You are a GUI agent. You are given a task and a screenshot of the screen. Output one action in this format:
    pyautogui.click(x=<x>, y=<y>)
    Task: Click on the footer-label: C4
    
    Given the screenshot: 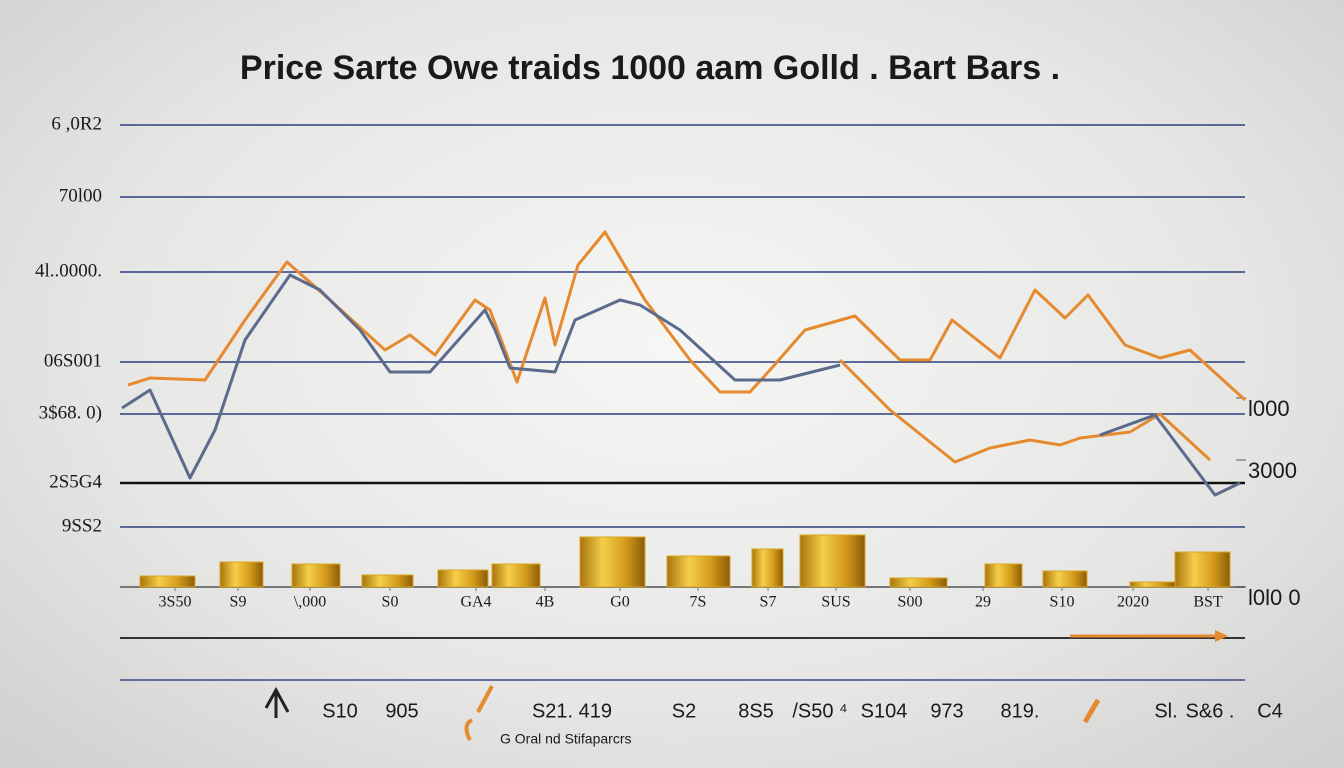 What is the action you would take?
    pyautogui.click(x=1270, y=711)
    